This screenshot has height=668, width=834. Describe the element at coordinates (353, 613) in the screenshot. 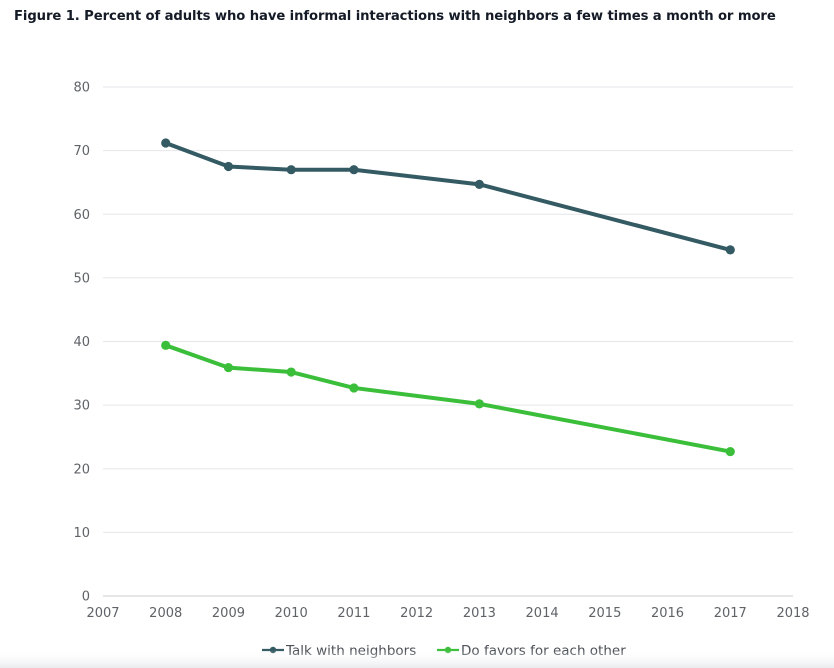

I see `x-tick-label: 2011` at that location.